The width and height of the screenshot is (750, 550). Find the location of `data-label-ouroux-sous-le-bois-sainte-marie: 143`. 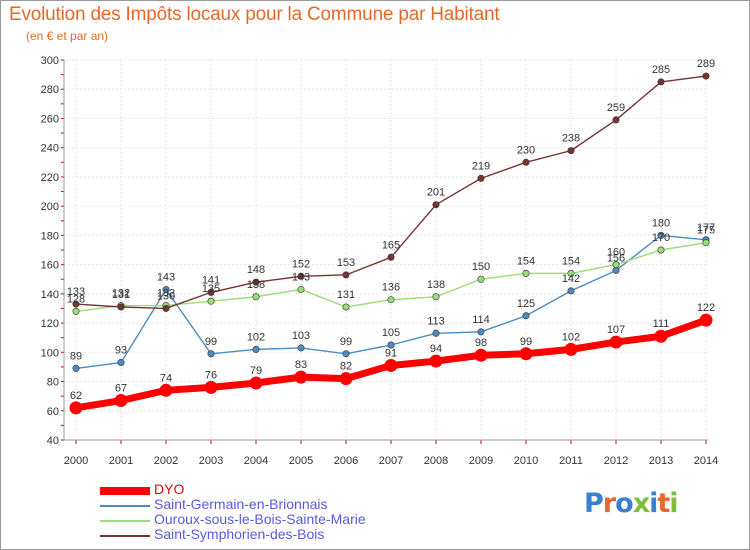

data-label-ouroux-sous-le-bois-sainte-marie: 143 is located at coordinates (301, 277).